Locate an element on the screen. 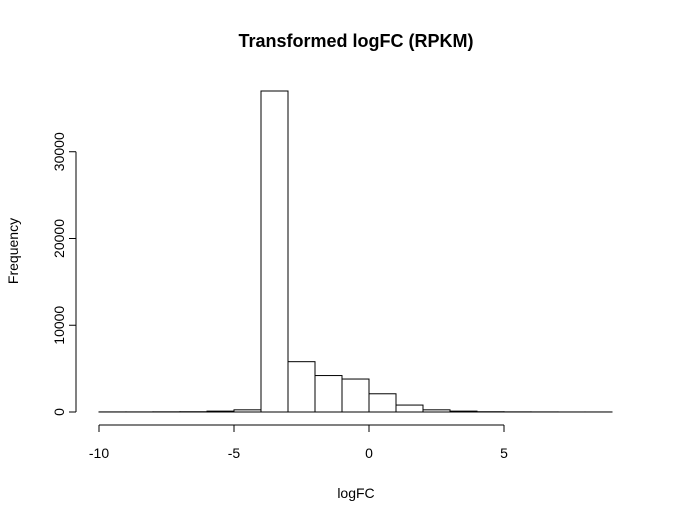 The width and height of the screenshot is (673, 523). x-tick-label: 5 is located at coordinates (504, 453).